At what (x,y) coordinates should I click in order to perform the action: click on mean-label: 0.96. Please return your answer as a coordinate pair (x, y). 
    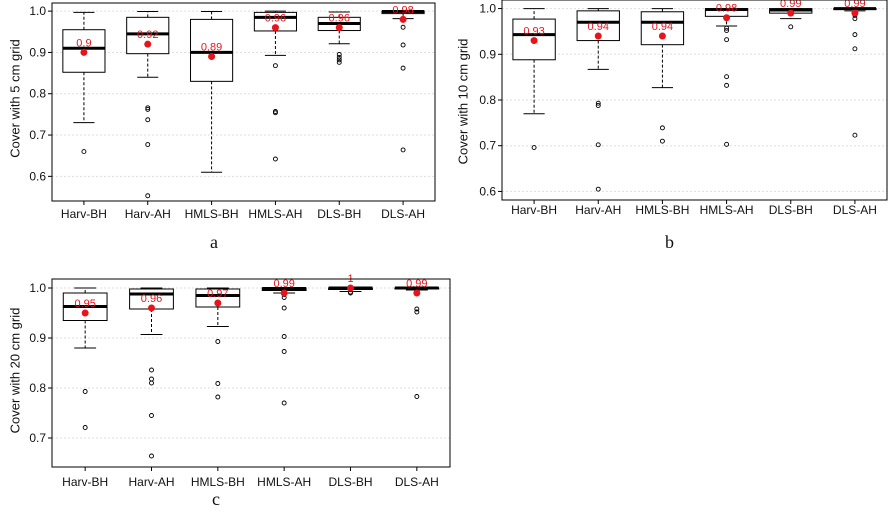
    Looking at the image, I should click on (339, 19).